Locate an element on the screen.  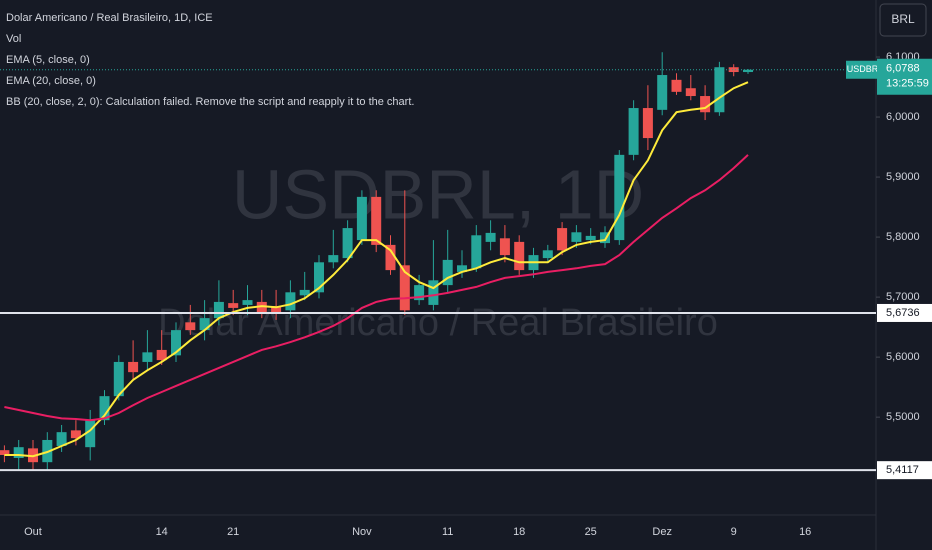
horizontal-line-label: 5,6736 is located at coordinates (903, 313).